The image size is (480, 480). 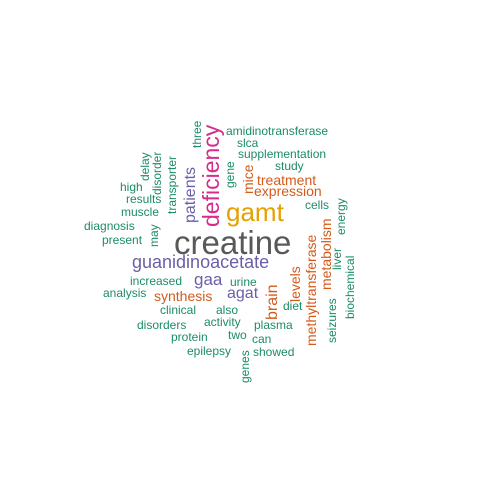 What do you see at coordinates (272, 302) in the screenshot?
I see `word-brain: brain` at bounding box center [272, 302].